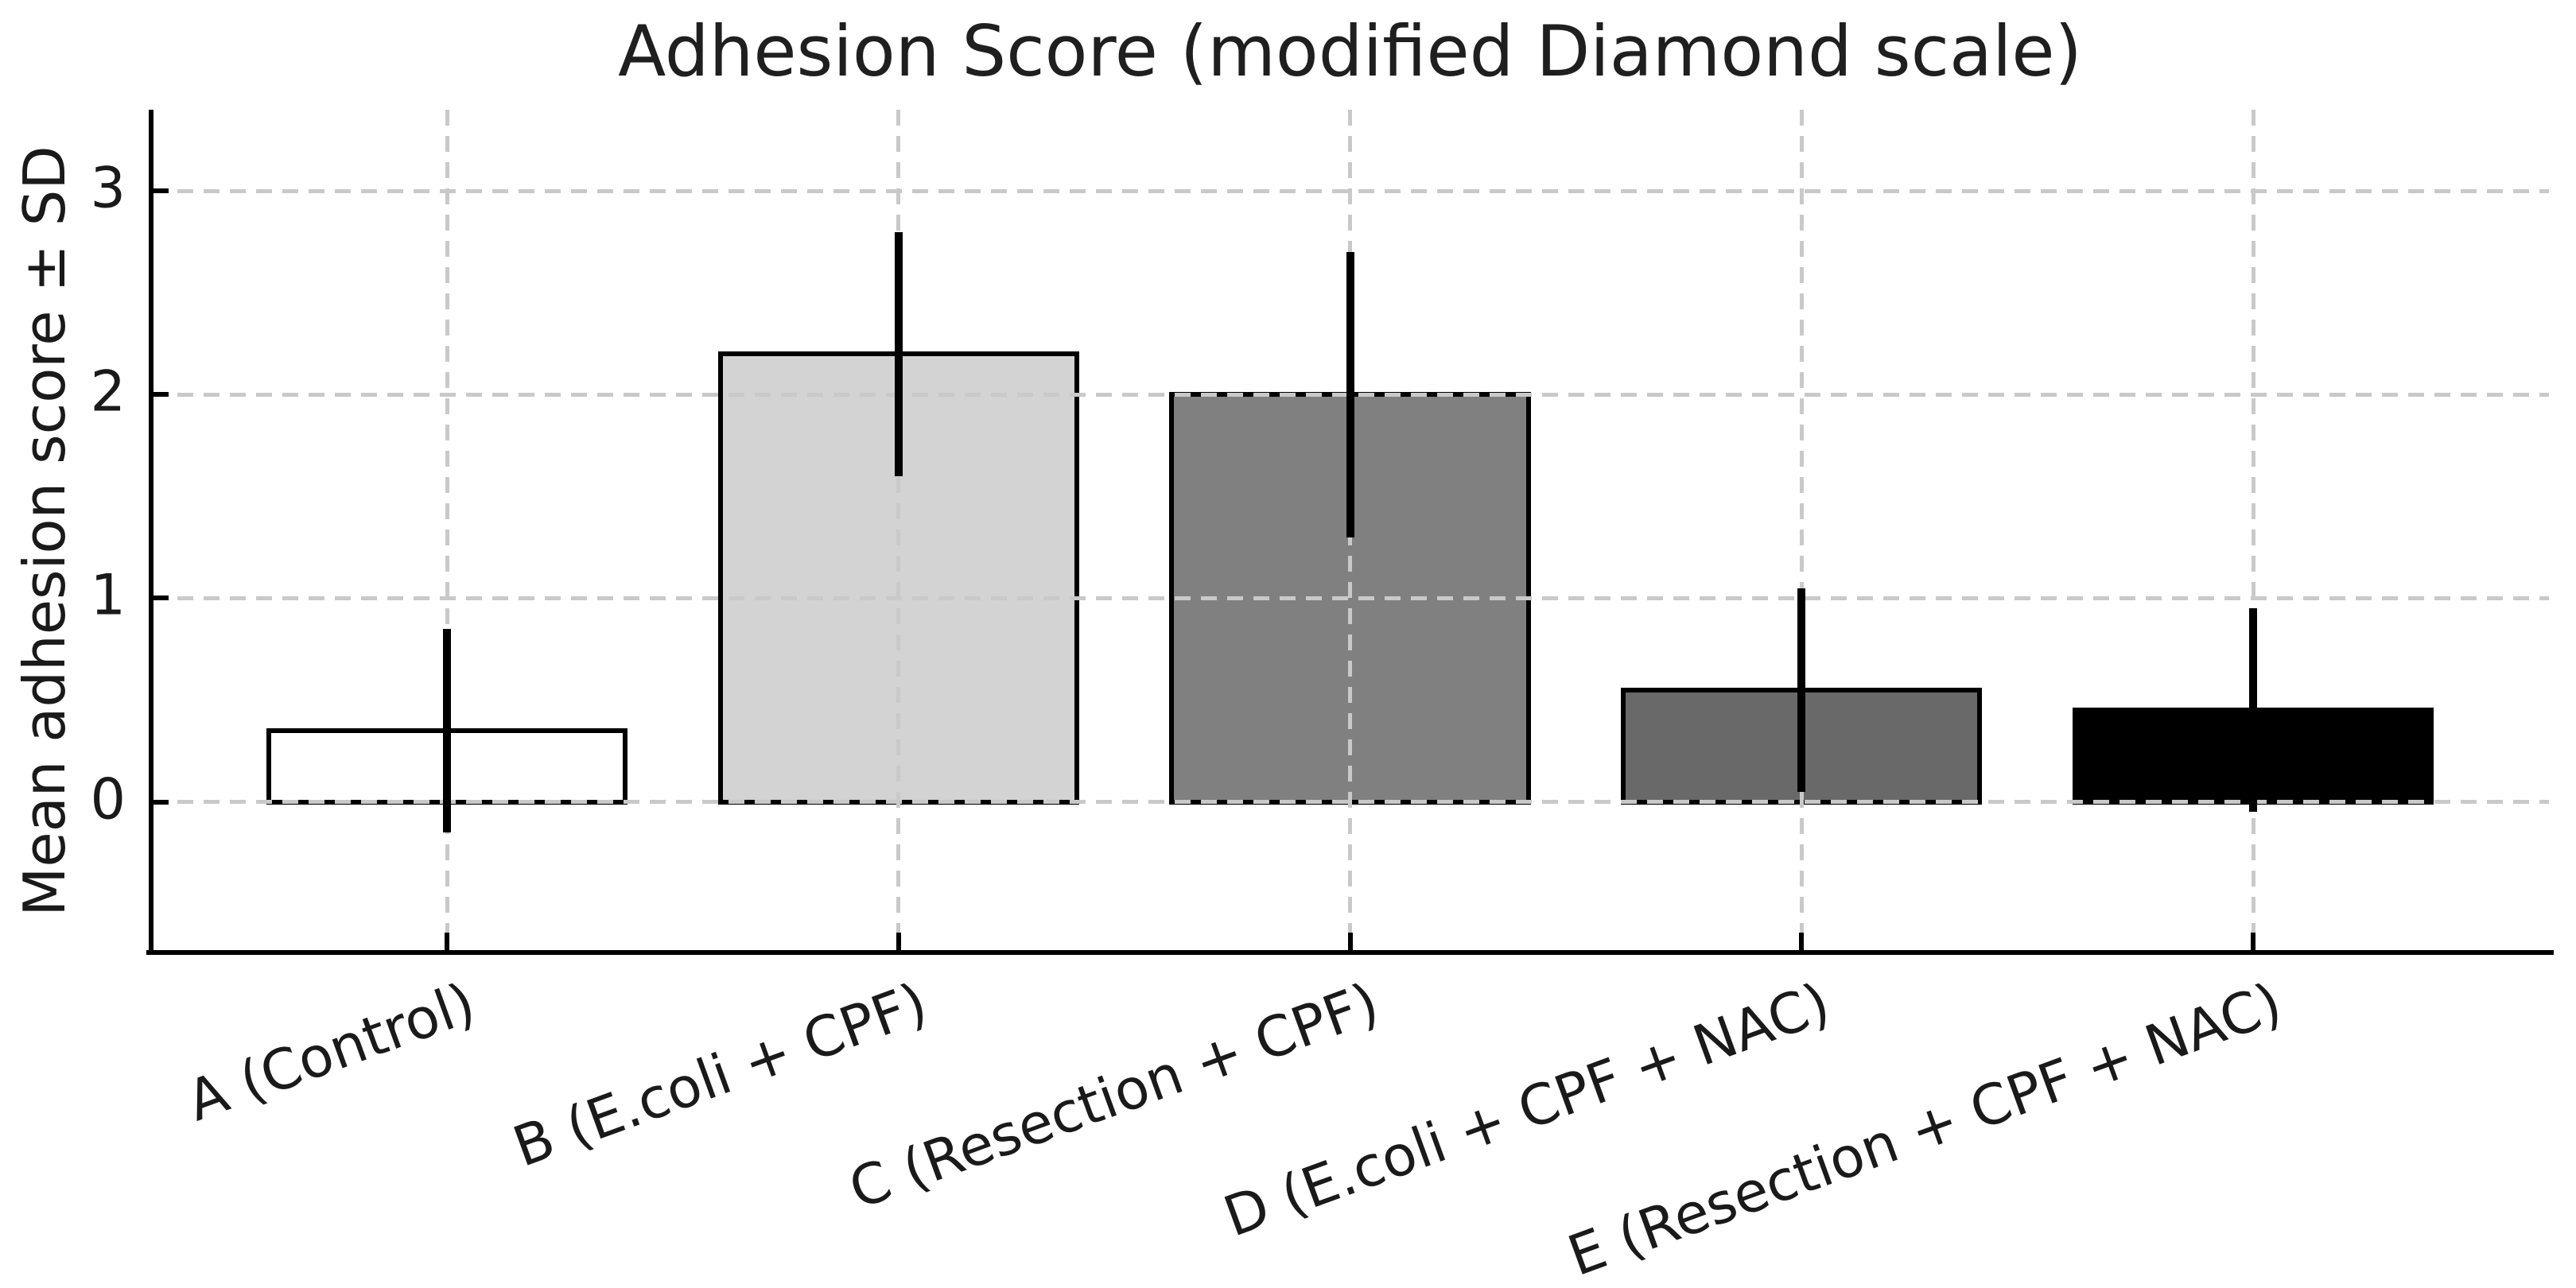 Image resolution: width=2576 pixels, height=1288 pixels. I want to click on x-tick-label: B (E.coli + CPF), so click(719, 1075).